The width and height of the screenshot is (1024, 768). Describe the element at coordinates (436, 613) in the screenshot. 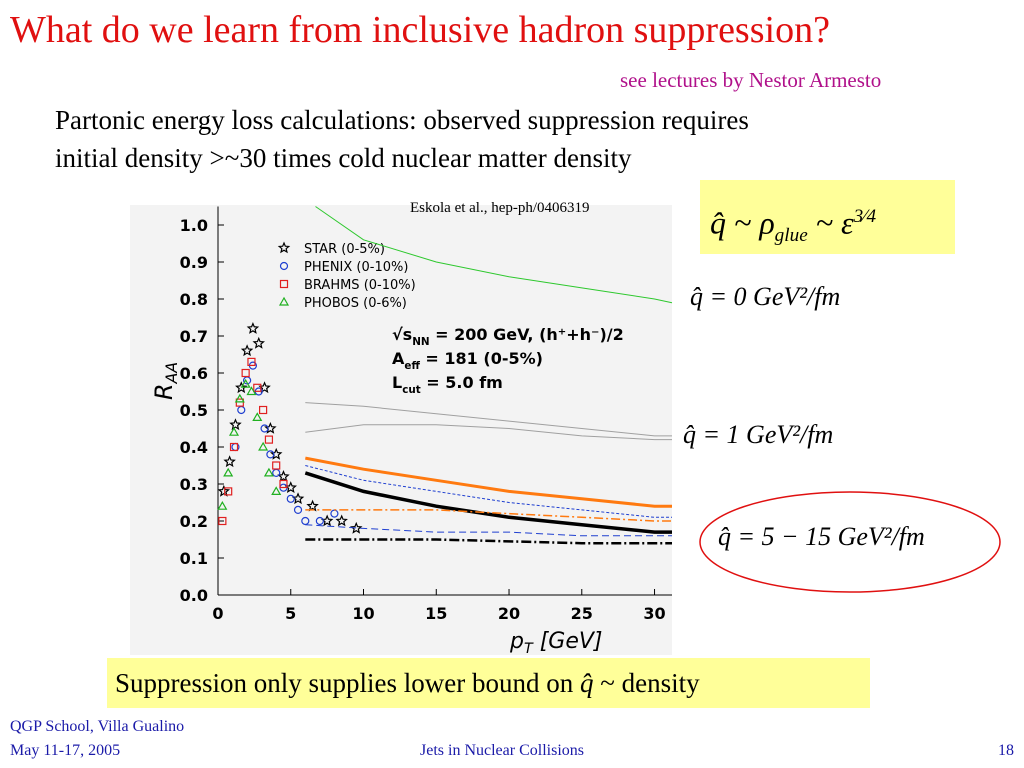

I see `x-tick-label: 15` at that location.